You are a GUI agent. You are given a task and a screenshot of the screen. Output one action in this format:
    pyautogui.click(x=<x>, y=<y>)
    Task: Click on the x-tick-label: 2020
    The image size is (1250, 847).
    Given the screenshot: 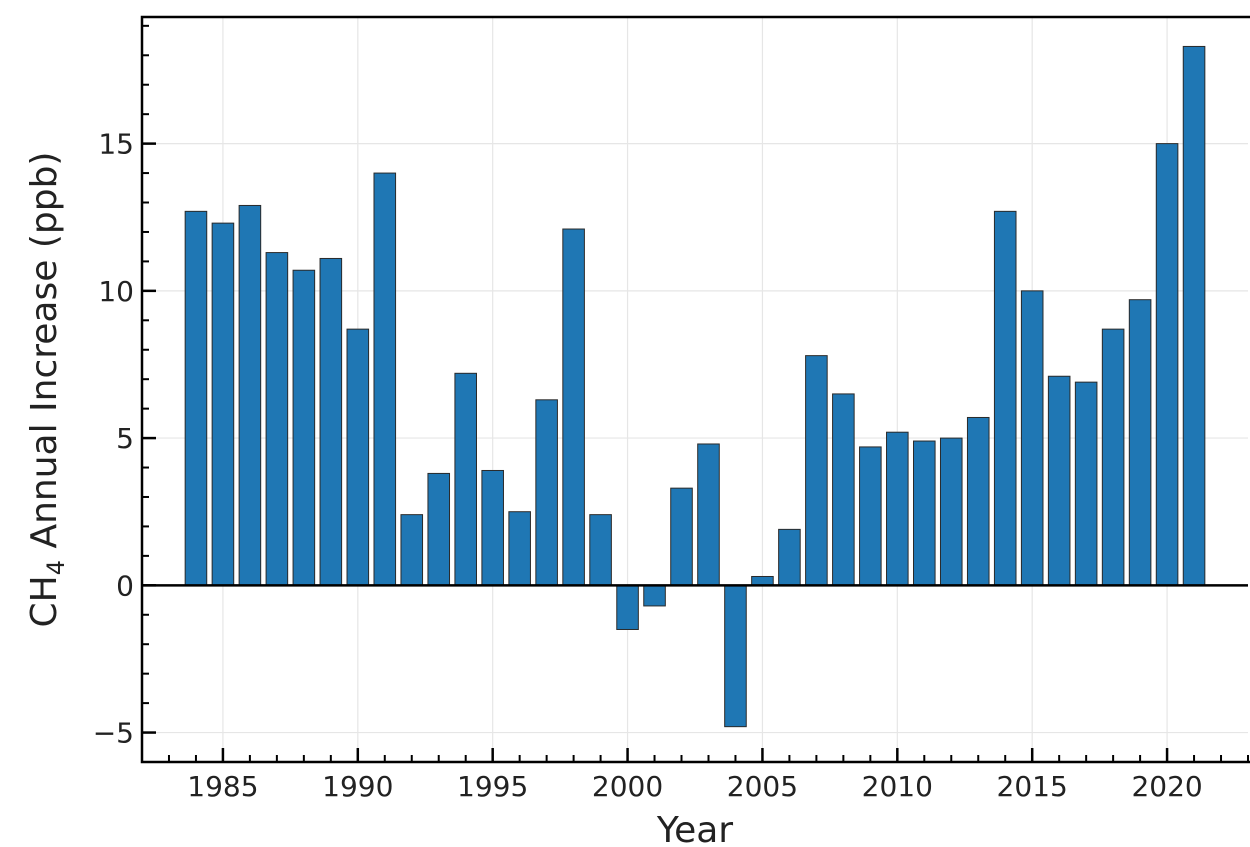 What is the action you would take?
    pyautogui.click(x=1166, y=786)
    